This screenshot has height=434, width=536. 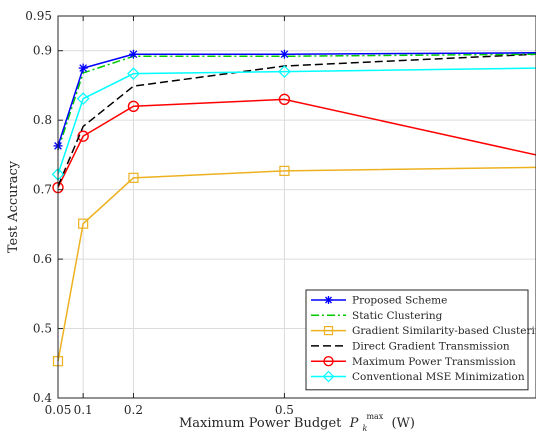 What do you see at coordinates (58, 410) in the screenshot?
I see `x-tick-label: 0.05` at bounding box center [58, 410].